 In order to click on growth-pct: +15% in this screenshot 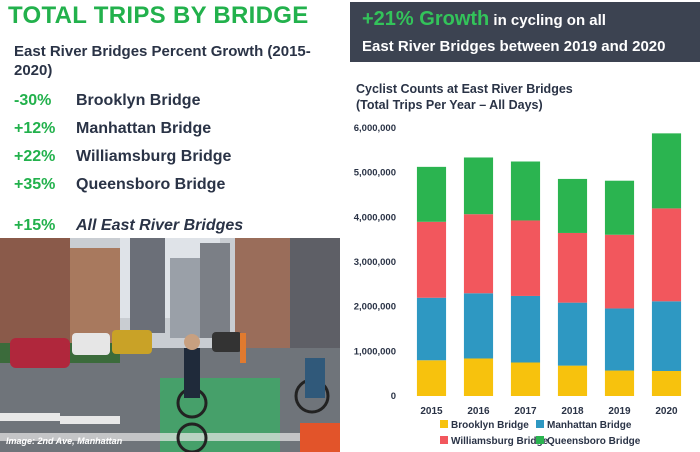, I will do `click(35, 225)`.